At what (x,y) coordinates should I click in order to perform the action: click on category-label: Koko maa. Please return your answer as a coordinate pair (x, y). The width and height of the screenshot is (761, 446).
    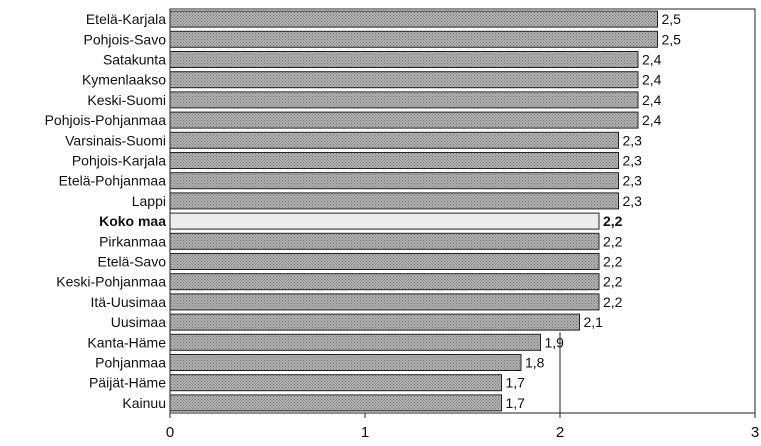
    Looking at the image, I should click on (132, 221).